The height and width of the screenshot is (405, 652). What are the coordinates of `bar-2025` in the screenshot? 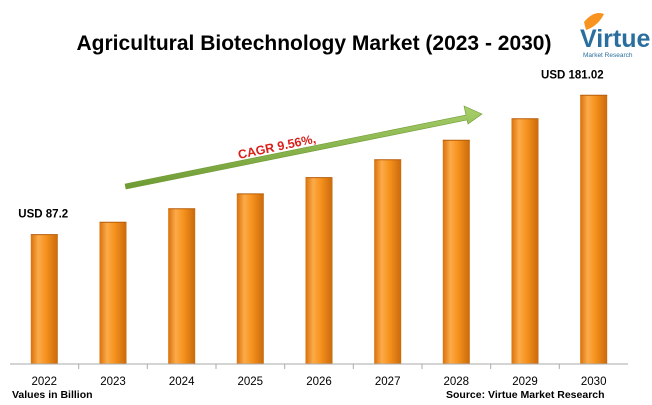 It's located at (250, 278).